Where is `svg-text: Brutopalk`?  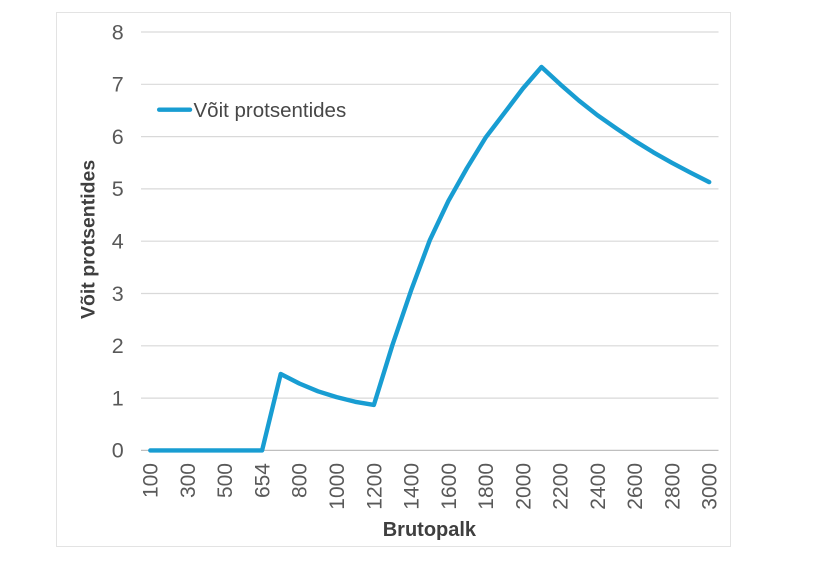
svg-text: Brutopalk is located at coordinates (430, 530).